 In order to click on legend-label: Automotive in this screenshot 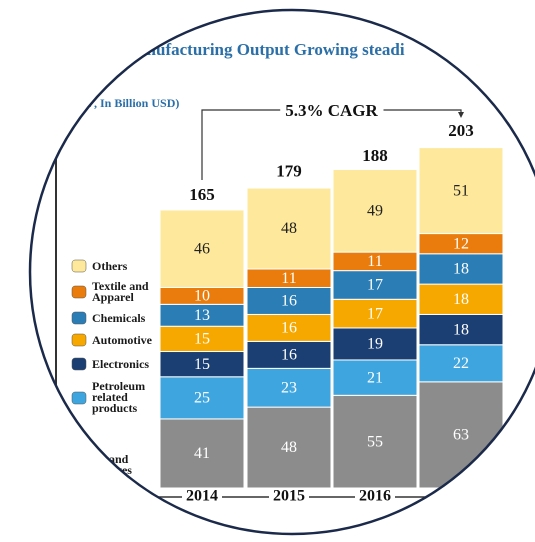, I will do `click(122, 340)`.